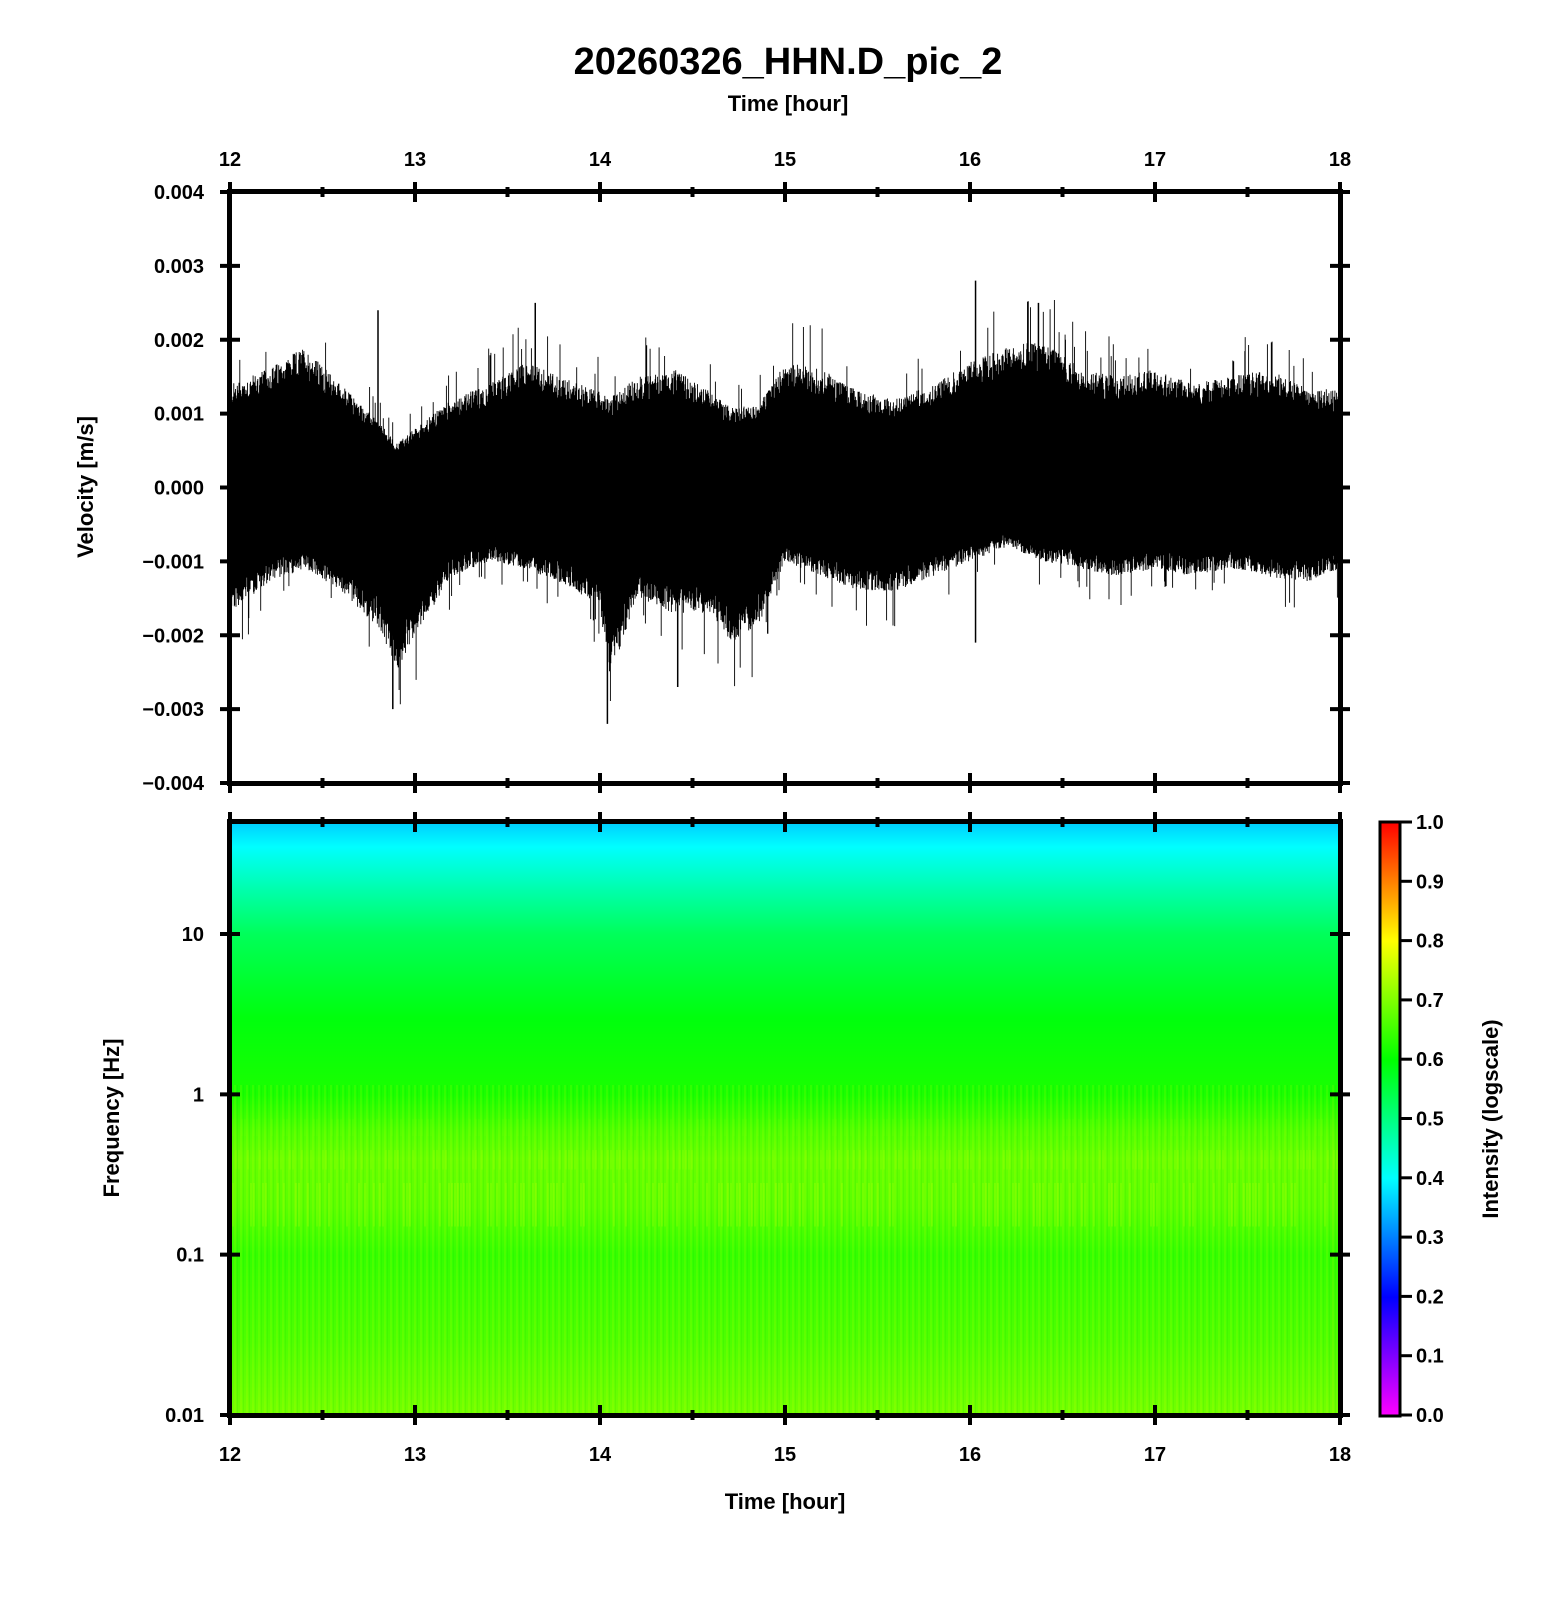 This screenshot has height=1600, width=1556. I want to click on waveform-x-tick-label: 17, so click(1155, 160).